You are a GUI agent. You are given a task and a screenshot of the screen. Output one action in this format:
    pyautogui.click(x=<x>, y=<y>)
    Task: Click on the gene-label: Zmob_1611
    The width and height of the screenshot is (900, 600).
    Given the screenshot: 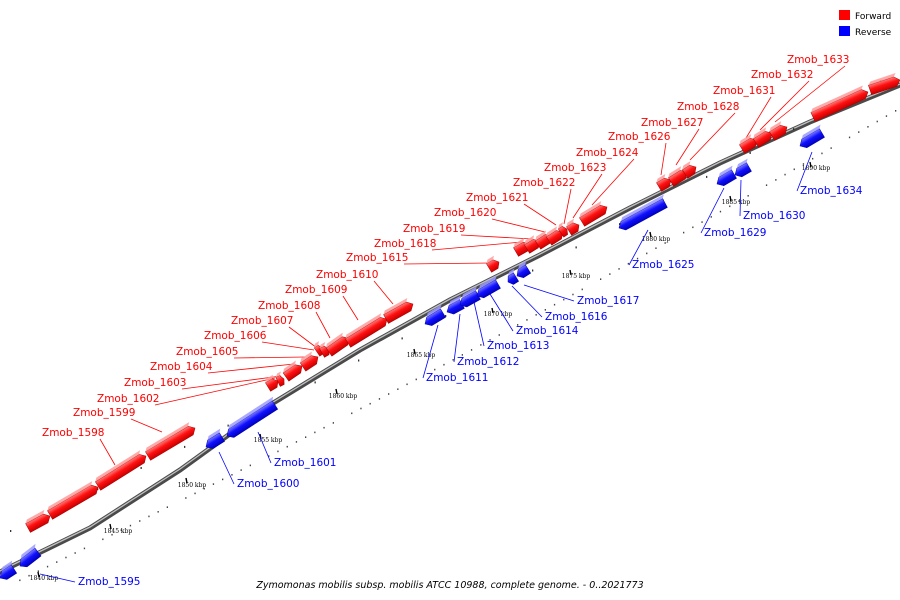 What is the action you would take?
    pyautogui.click(x=457, y=378)
    